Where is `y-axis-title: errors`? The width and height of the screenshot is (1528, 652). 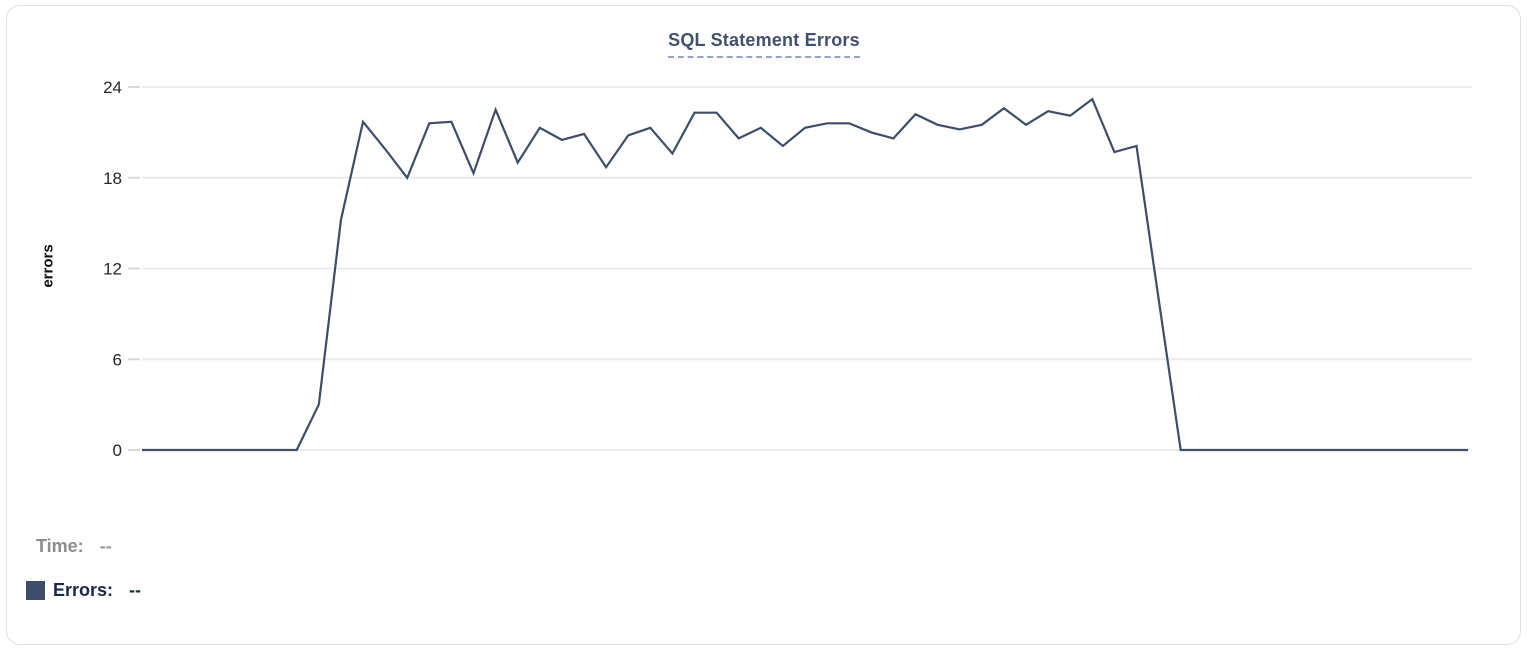
y-axis-title: errors is located at coordinates (48, 266).